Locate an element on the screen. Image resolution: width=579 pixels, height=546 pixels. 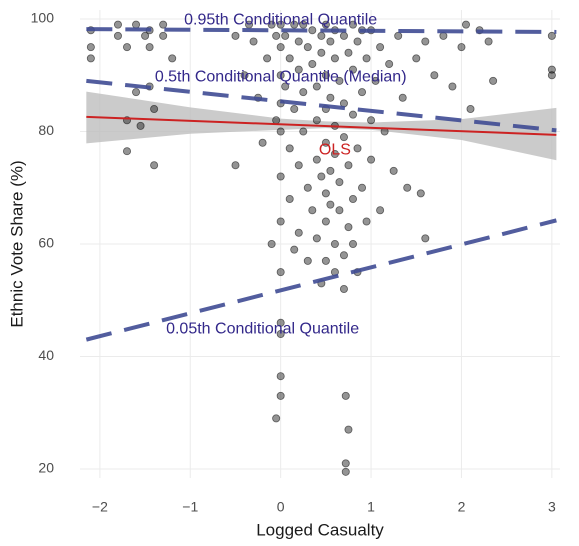
x-tick-label: 0 is located at coordinates (281, 507).